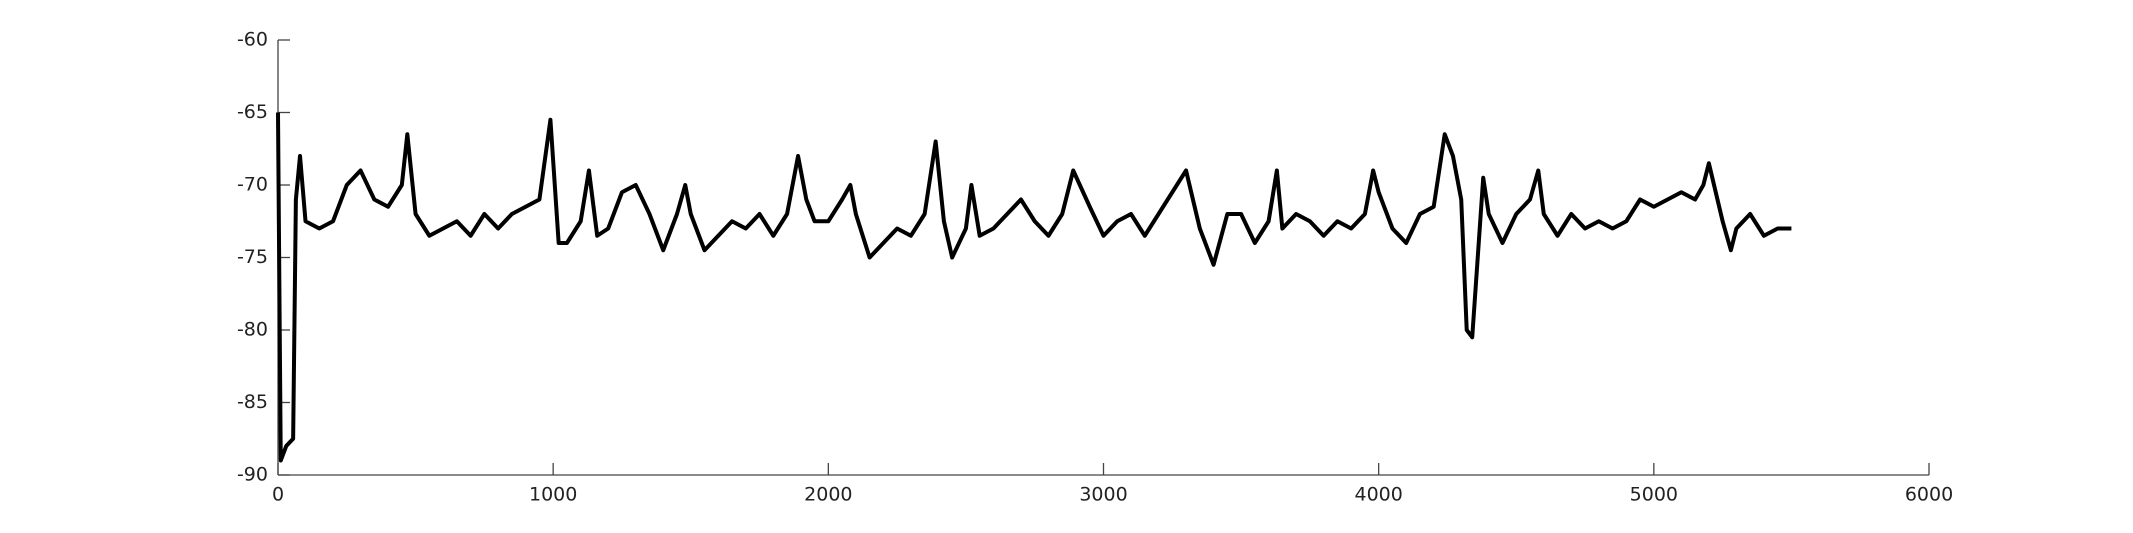 The image size is (2133, 533). What do you see at coordinates (1103, 495) in the screenshot?
I see `x-tick-label: 3000` at bounding box center [1103, 495].